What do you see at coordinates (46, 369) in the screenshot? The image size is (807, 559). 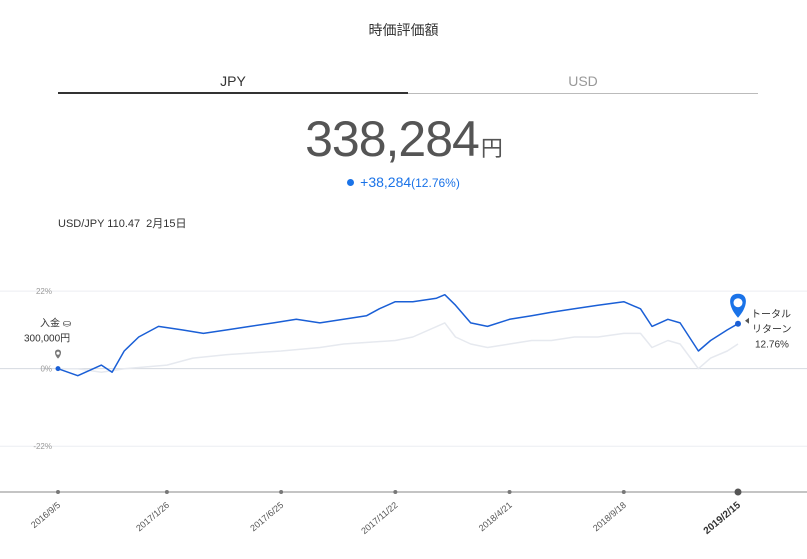 I see `y-tick-label: 0%` at bounding box center [46, 369].